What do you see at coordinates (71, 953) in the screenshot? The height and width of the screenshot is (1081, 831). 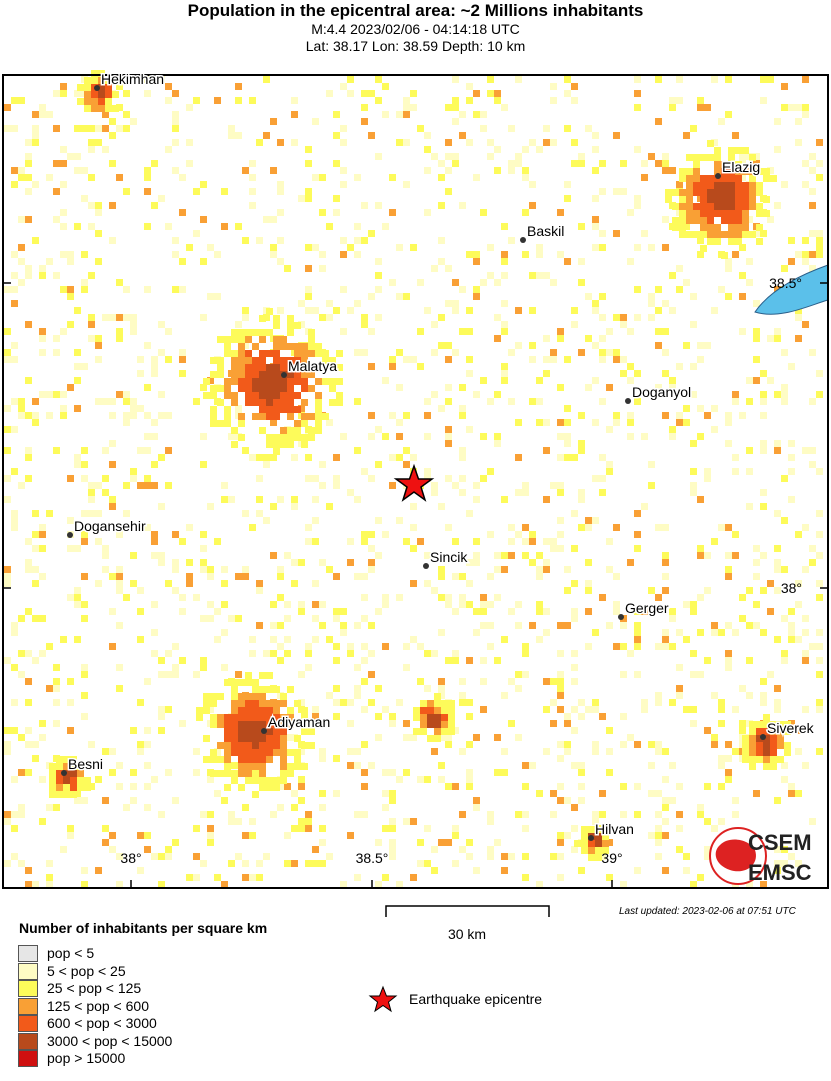 I see `legend-label: pop < 5` at bounding box center [71, 953].